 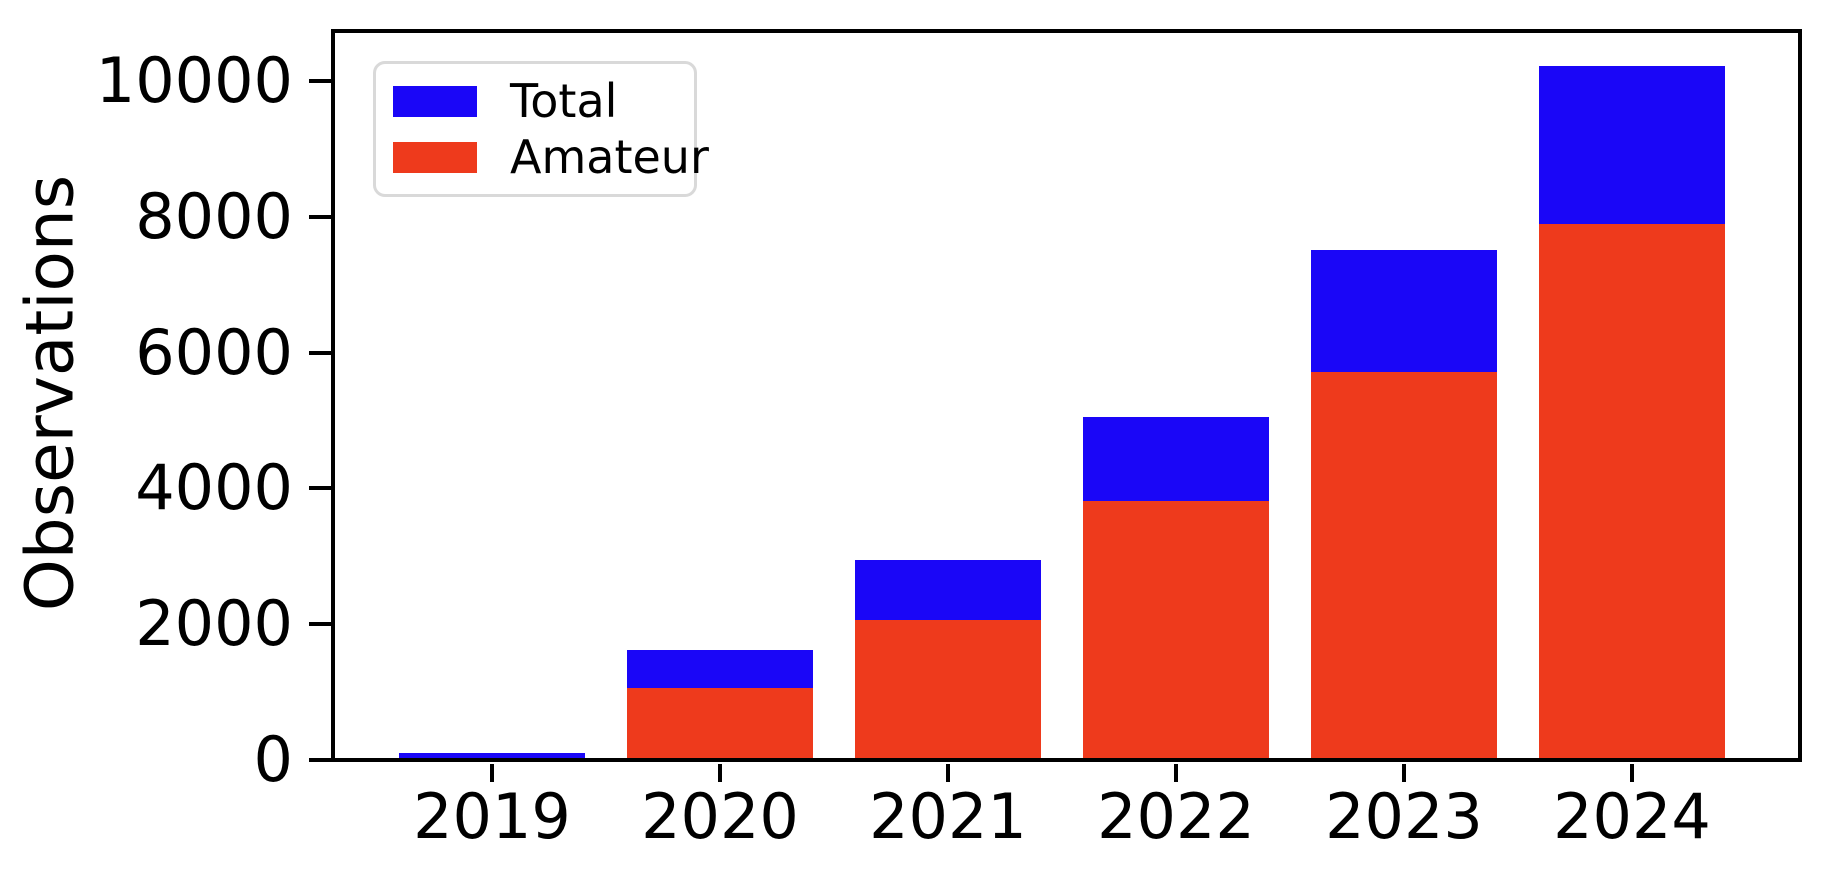 What do you see at coordinates (435, 101) in the screenshot?
I see `total-color-swatch` at bounding box center [435, 101].